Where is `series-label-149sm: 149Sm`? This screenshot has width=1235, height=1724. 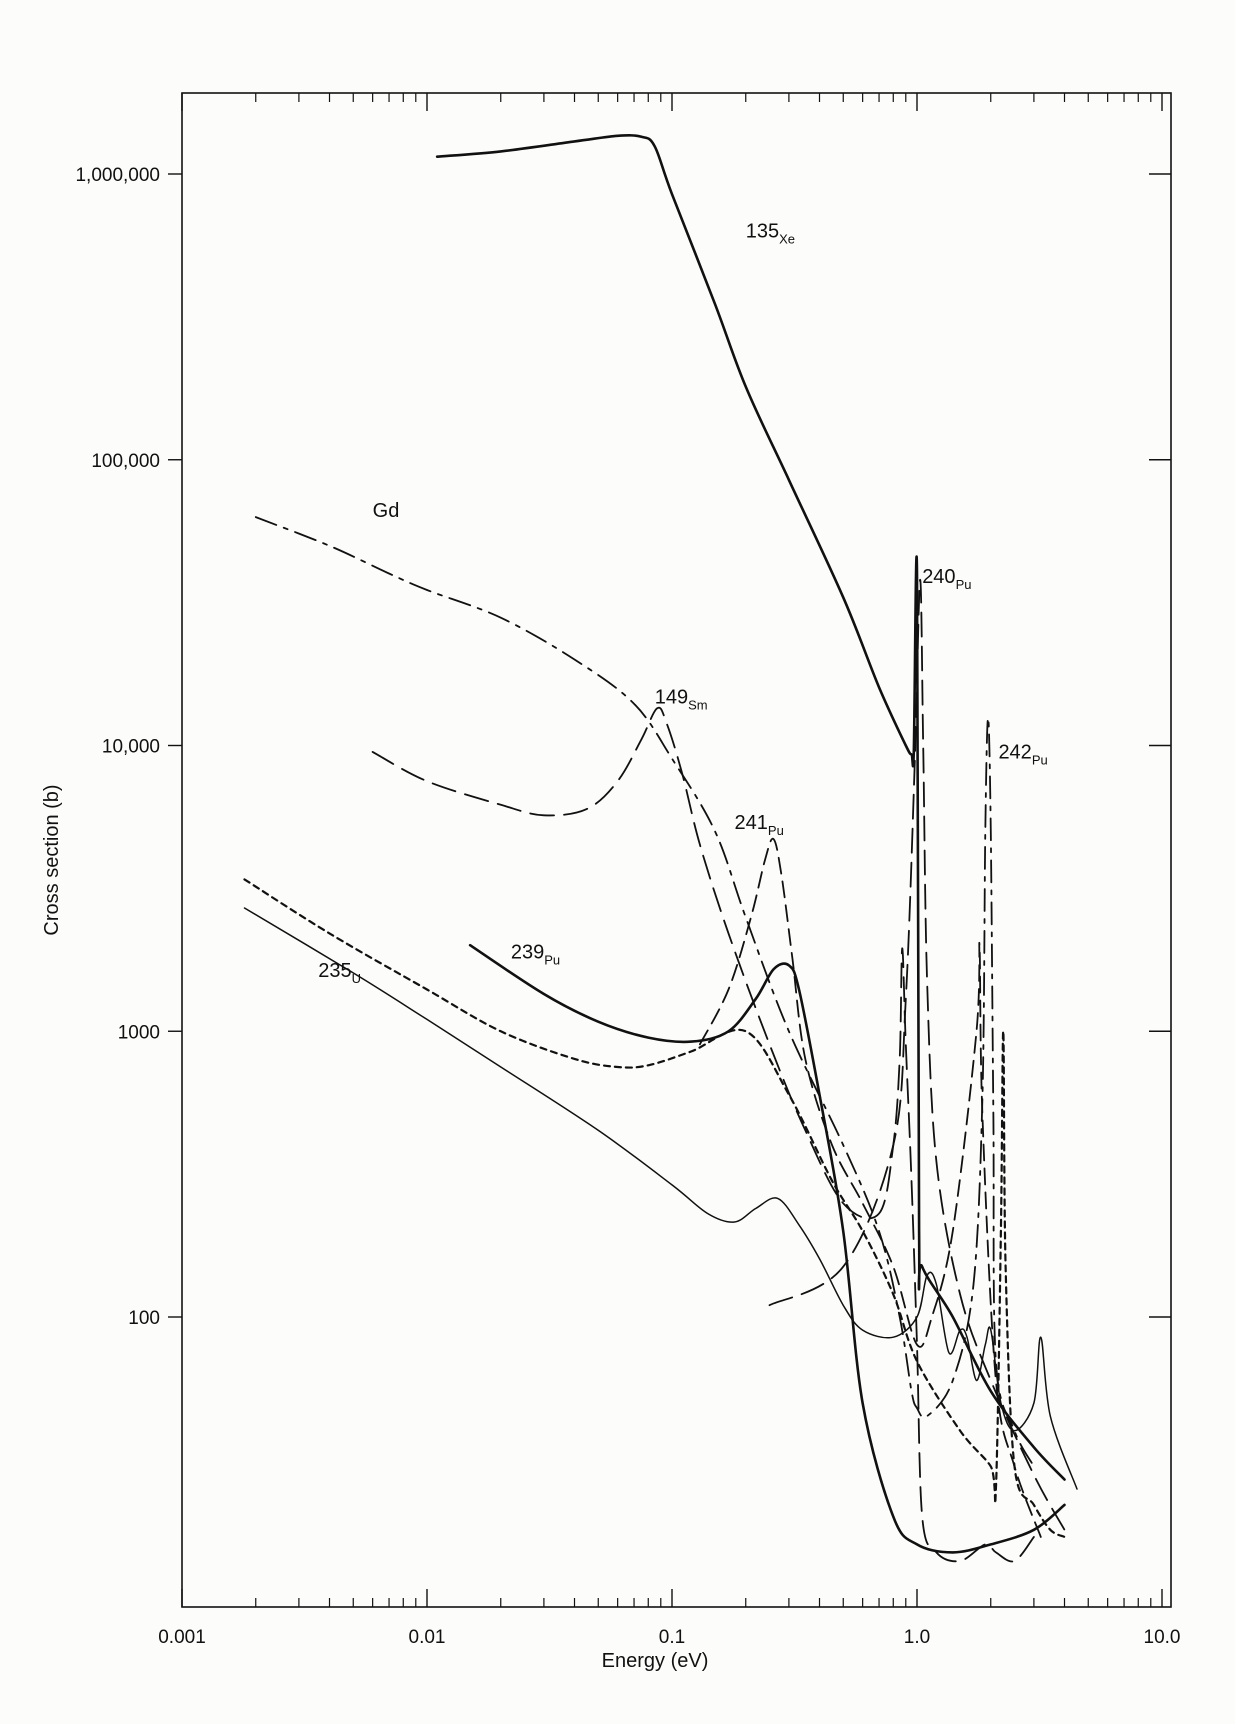
series-label-149sm: 149Sm is located at coordinates (681, 700).